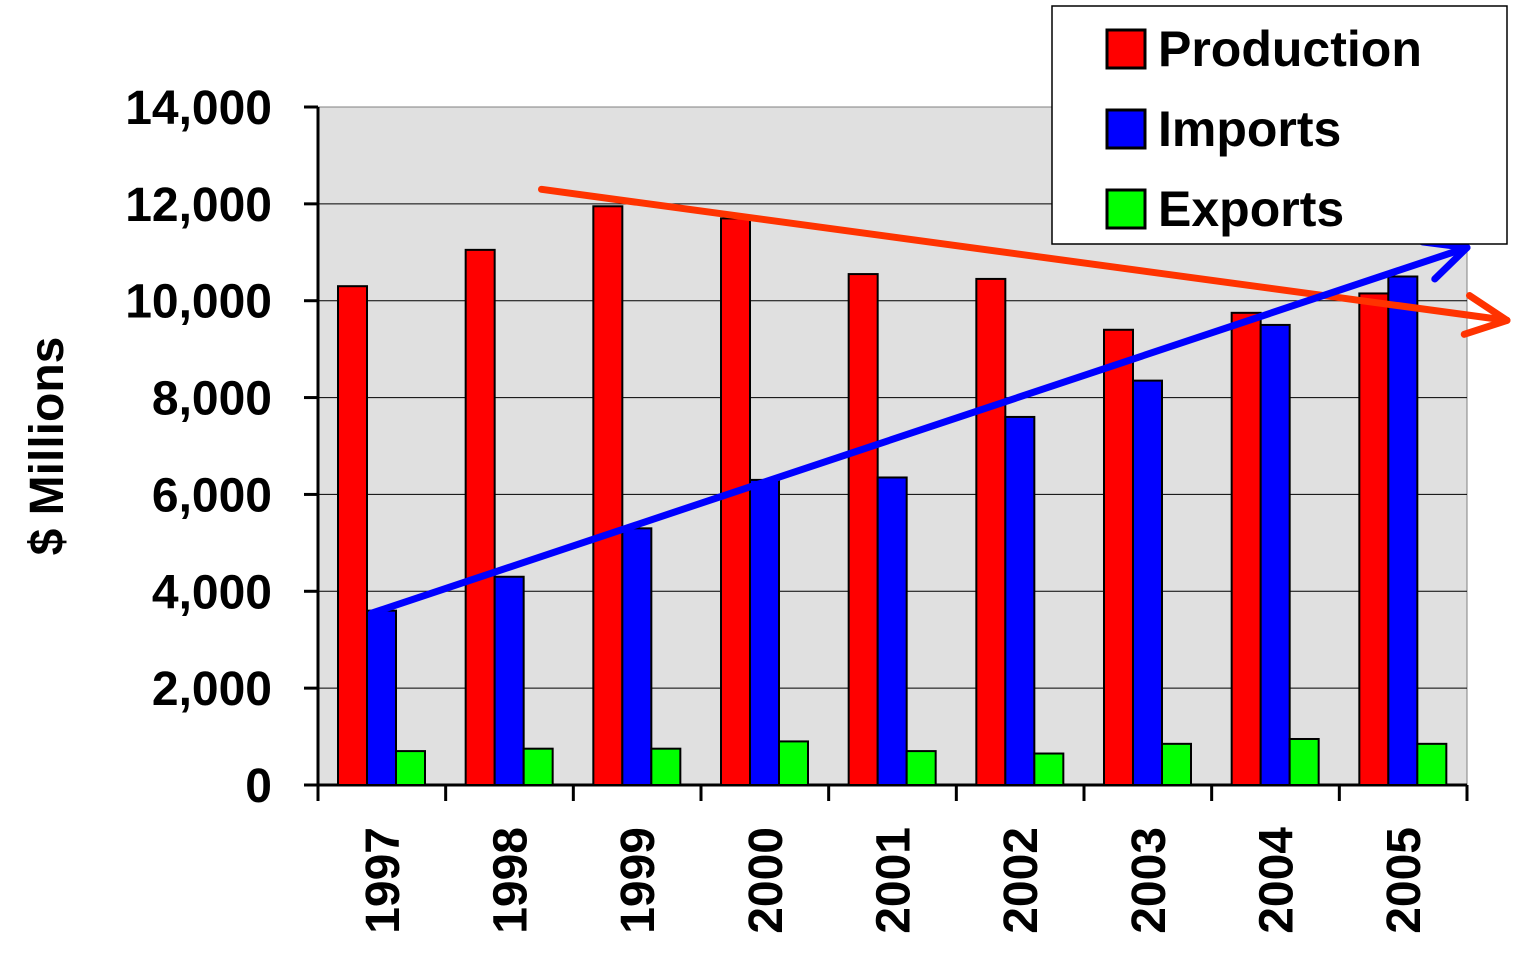  What do you see at coordinates (1126, 129) in the screenshot?
I see `legend-swatch-imports` at bounding box center [1126, 129].